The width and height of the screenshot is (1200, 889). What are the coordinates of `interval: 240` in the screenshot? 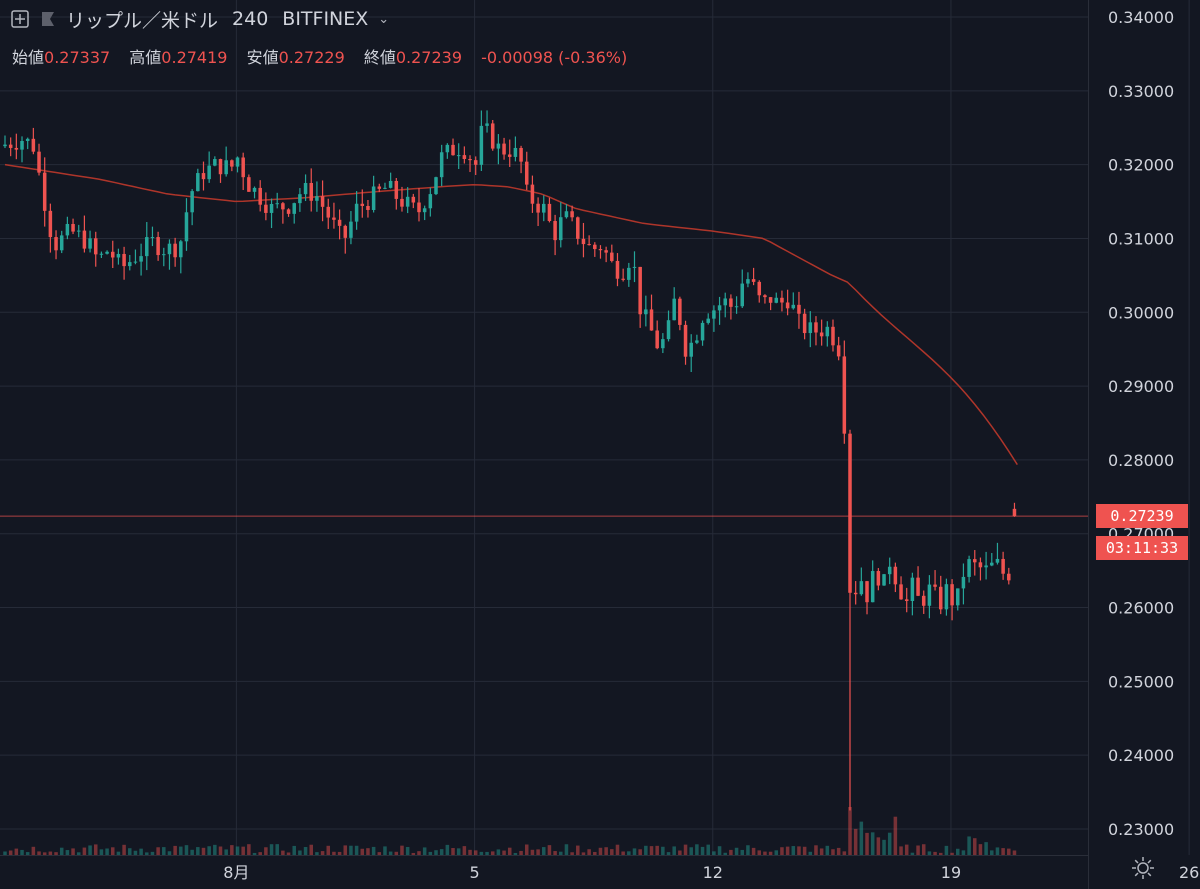 It's located at (250, 19).